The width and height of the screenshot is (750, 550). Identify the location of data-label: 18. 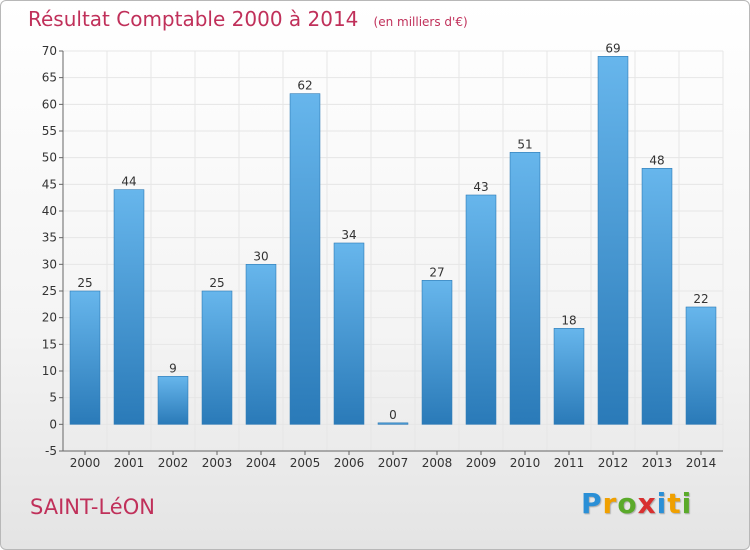
(568, 320).